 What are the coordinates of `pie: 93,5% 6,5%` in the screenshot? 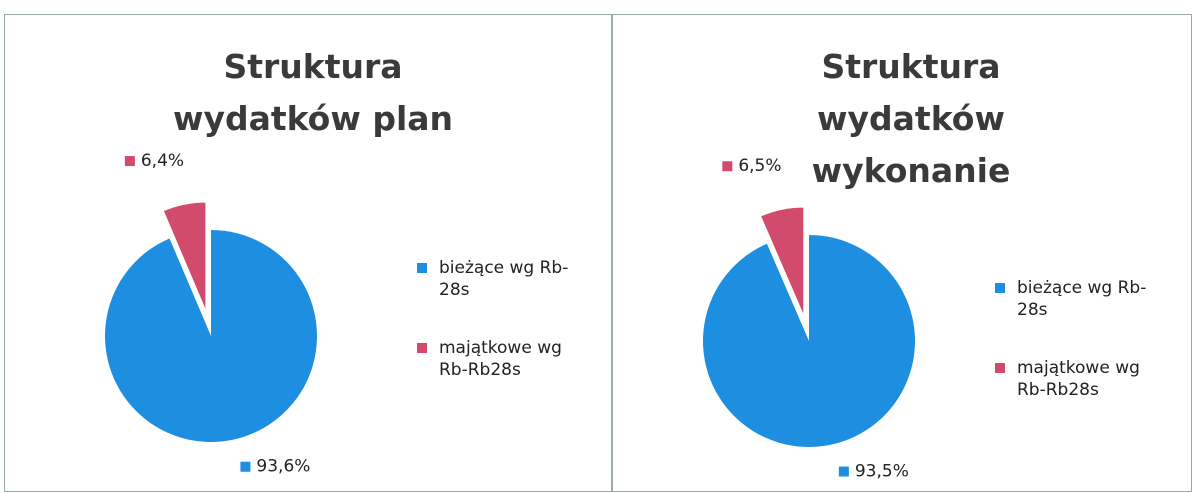 It's located at (809, 319).